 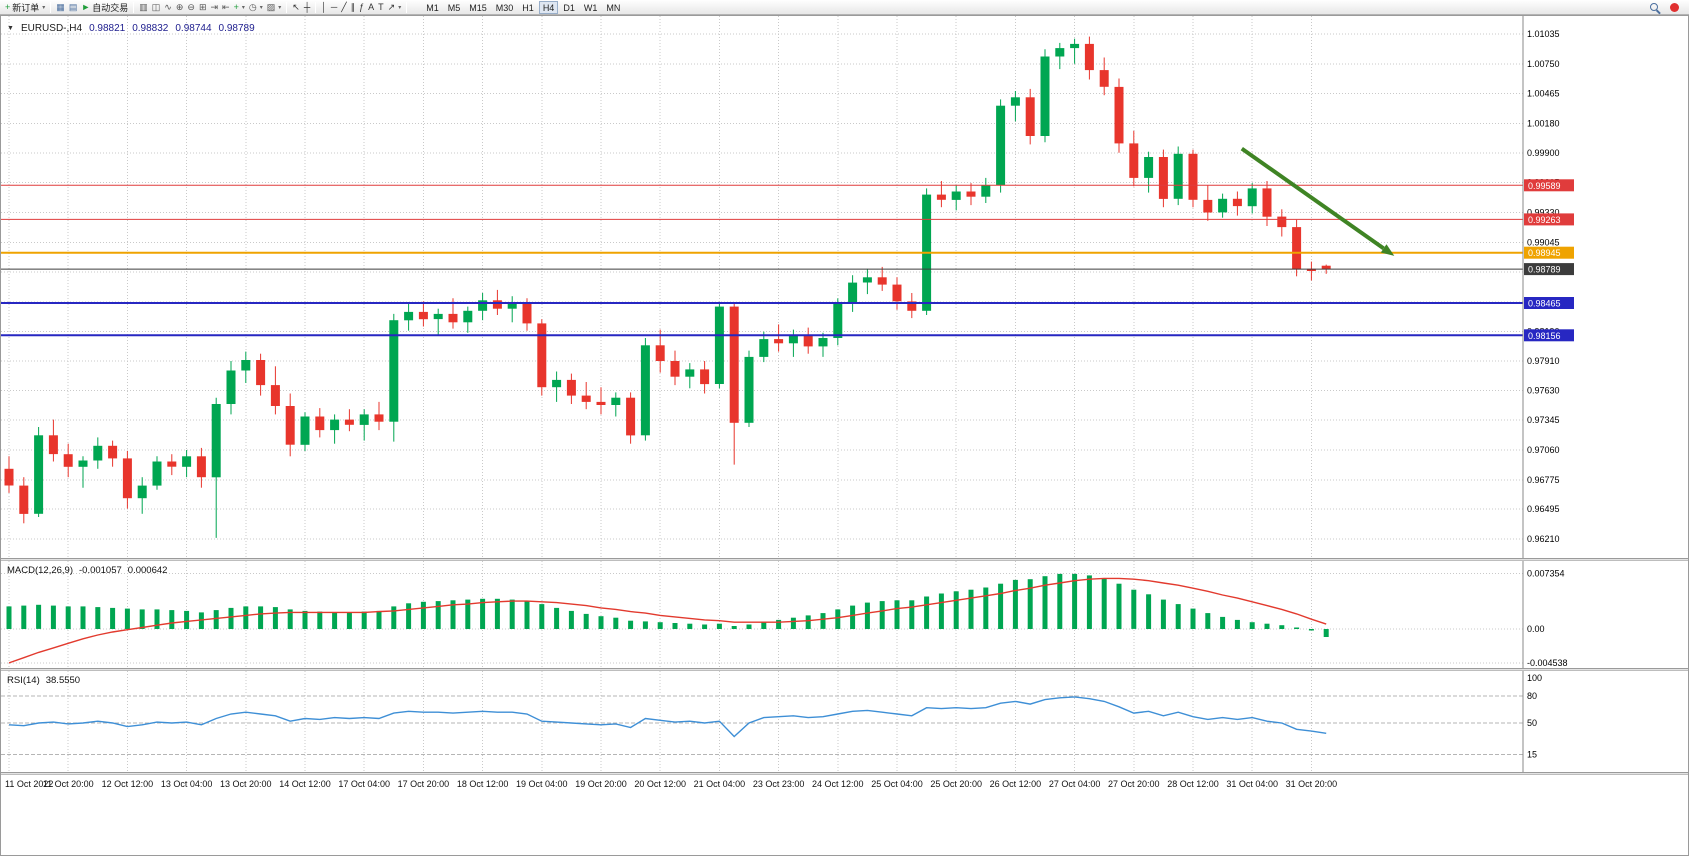 What do you see at coordinates (1532, 755) in the screenshot?
I see `svg-text: 15` at bounding box center [1532, 755].